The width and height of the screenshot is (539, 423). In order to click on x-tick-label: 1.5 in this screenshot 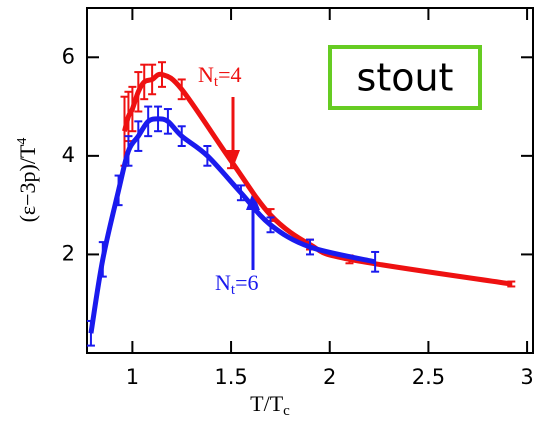, I will do `click(230, 377)`.